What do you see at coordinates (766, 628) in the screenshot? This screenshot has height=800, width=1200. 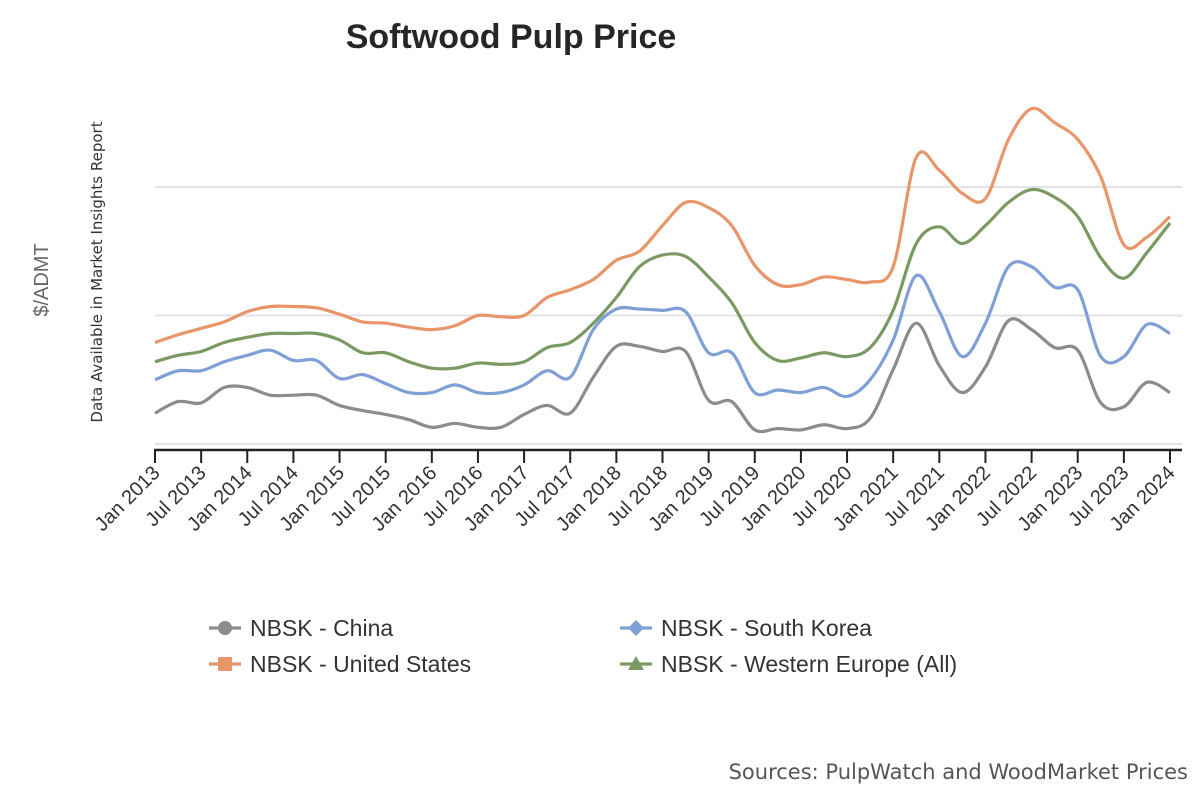 I see `legend-label: NBSK - South Korea` at bounding box center [766, 628].